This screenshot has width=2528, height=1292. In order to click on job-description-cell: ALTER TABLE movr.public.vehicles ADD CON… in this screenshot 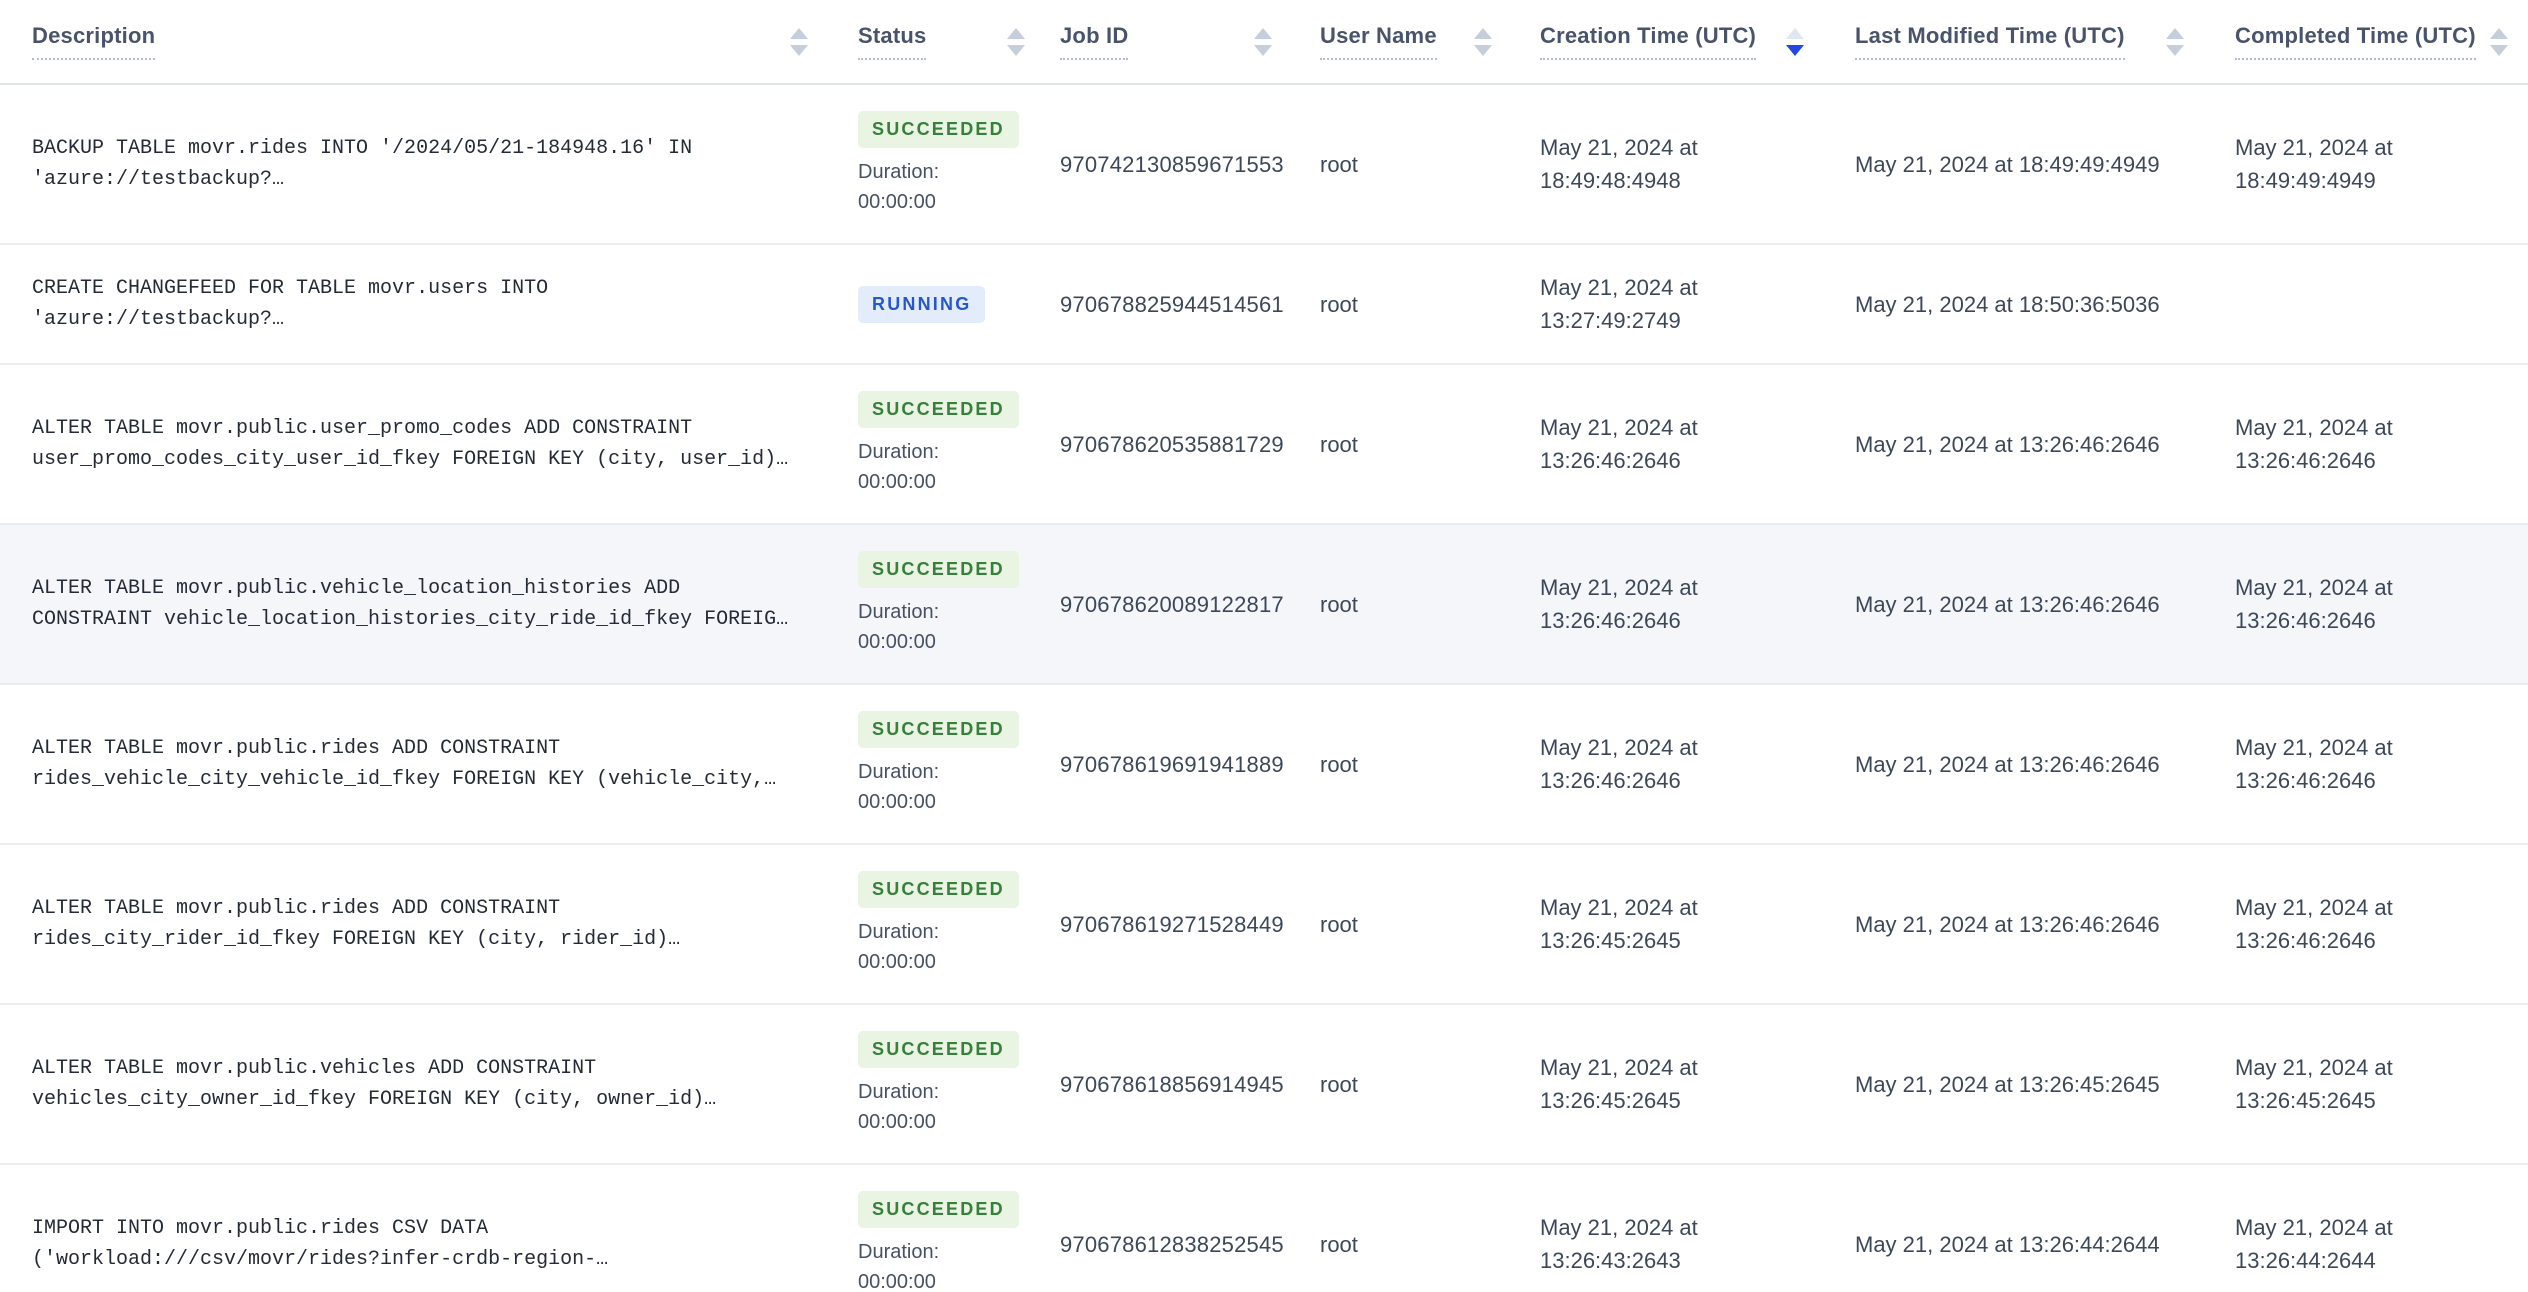, I will do `click(422, 1084)`.